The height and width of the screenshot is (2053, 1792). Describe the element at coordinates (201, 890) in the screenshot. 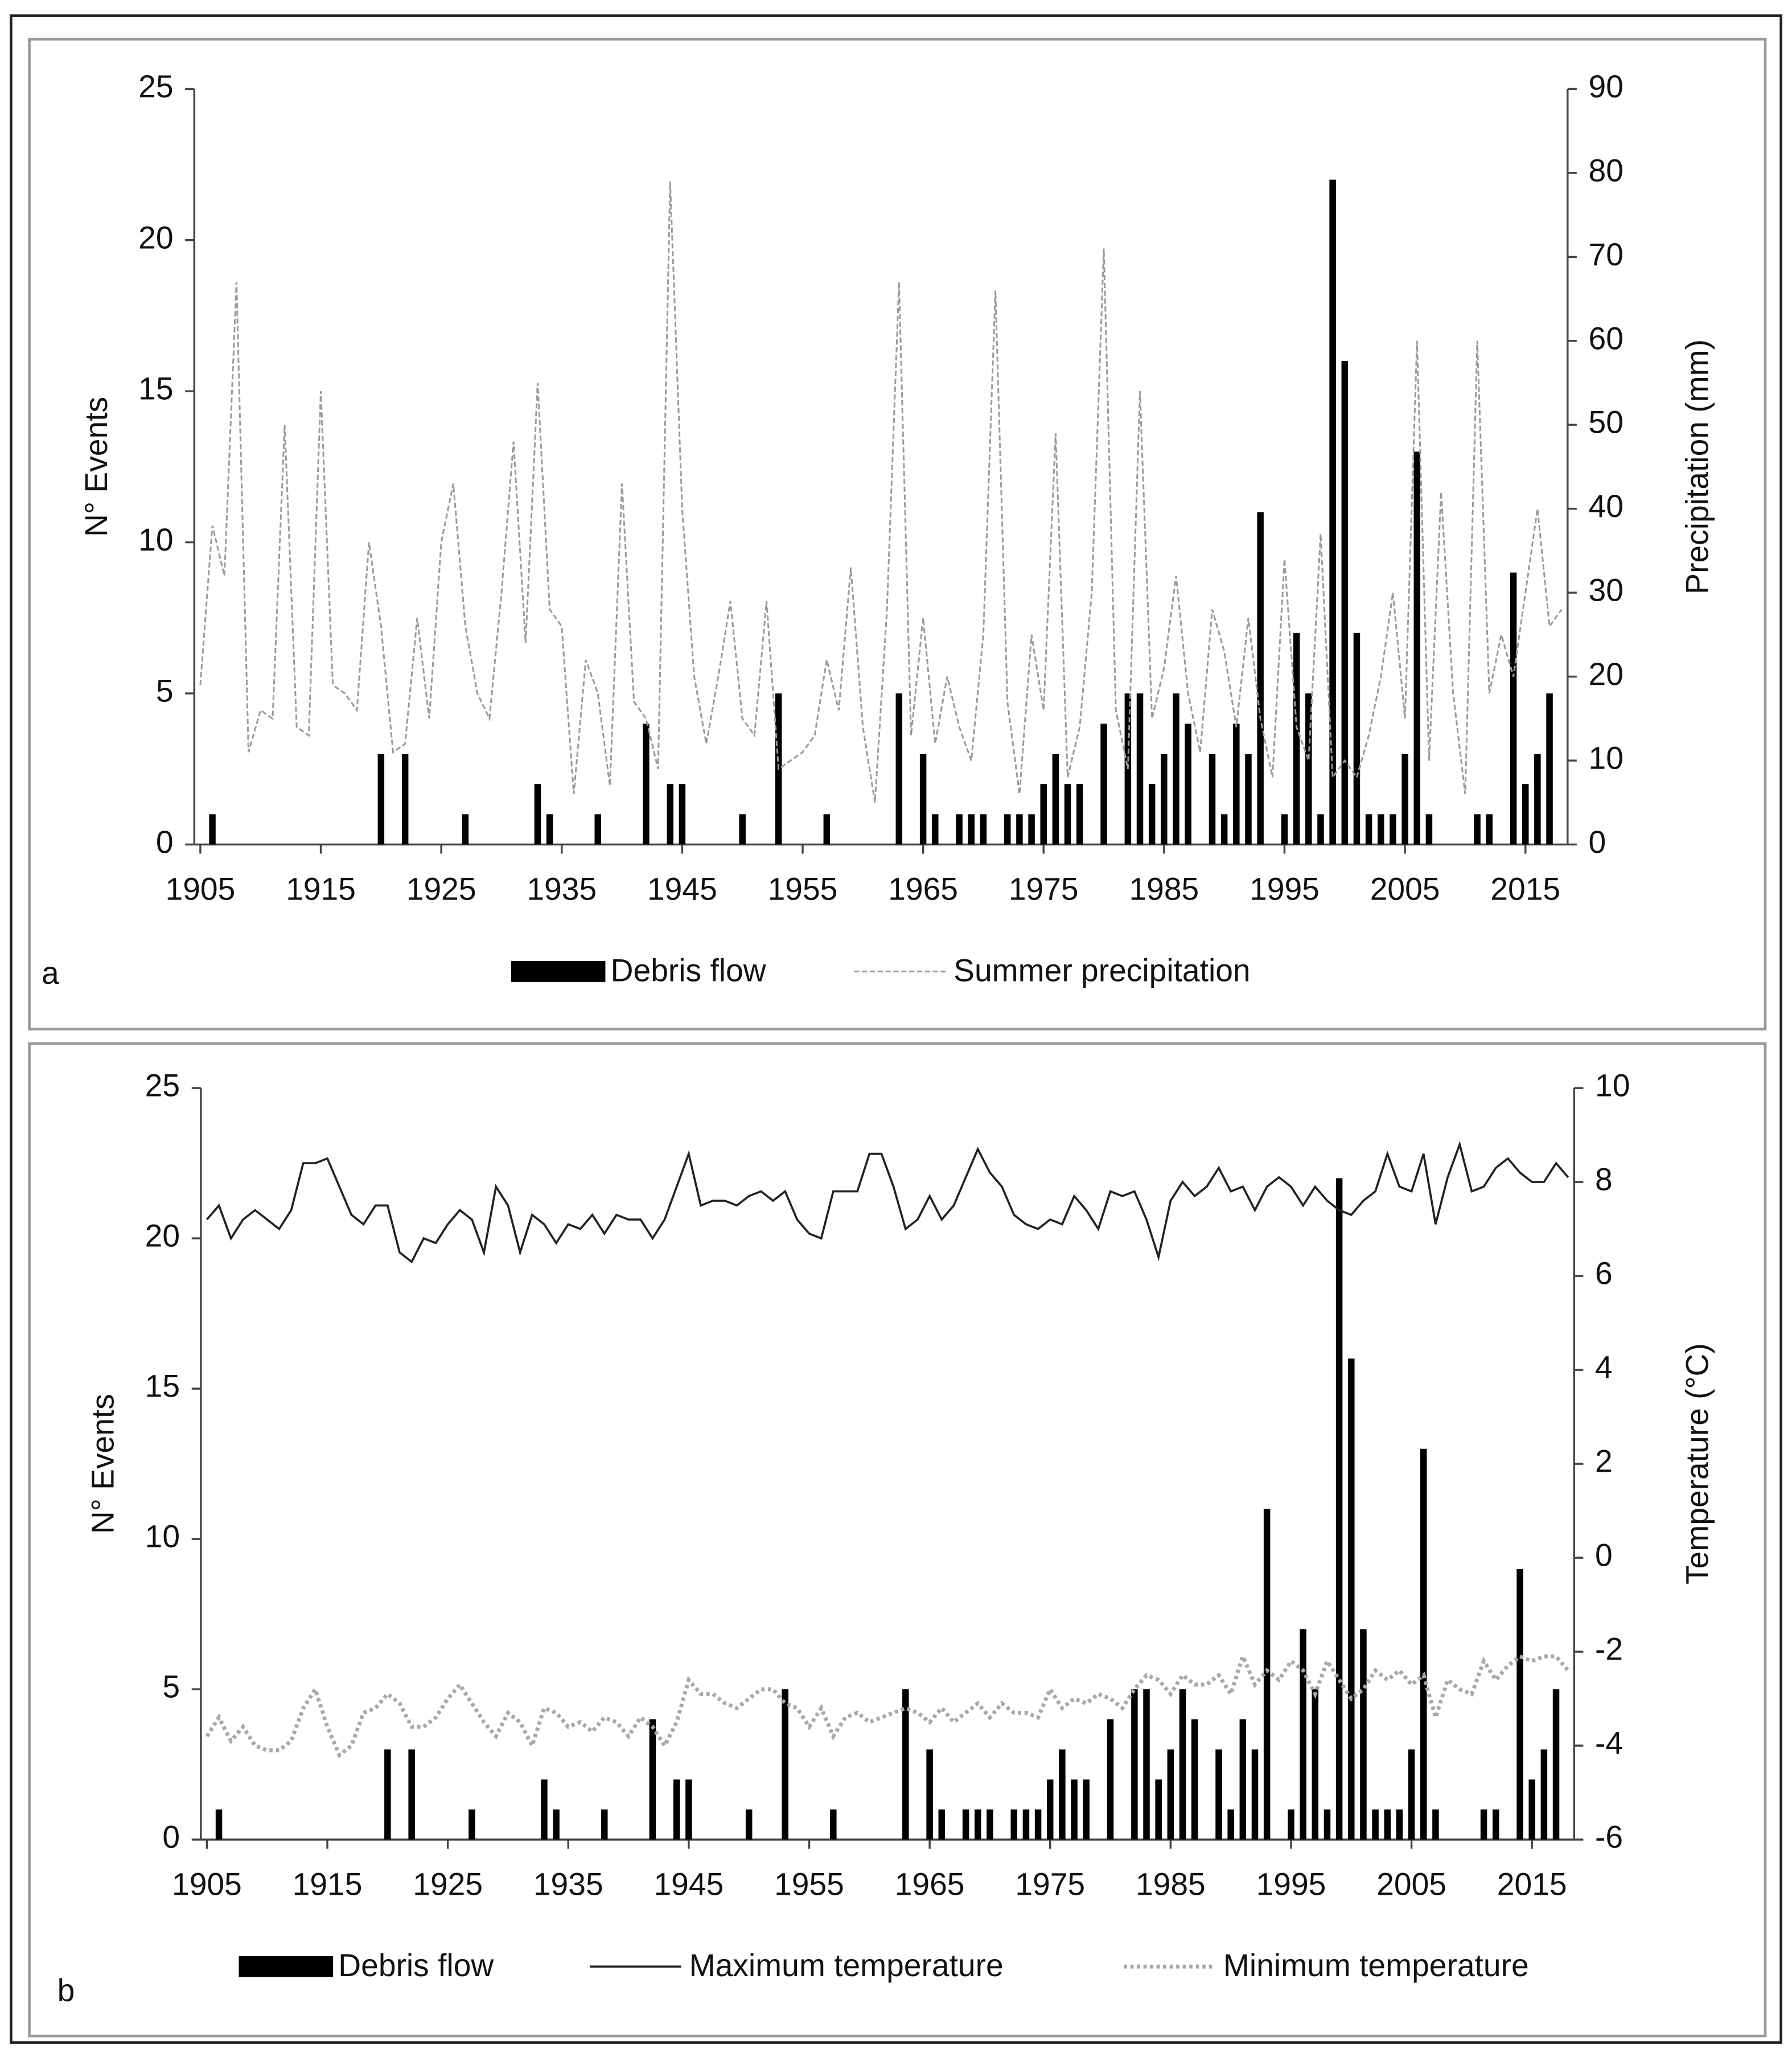

I see `x-tick-label: 1905` at that location.